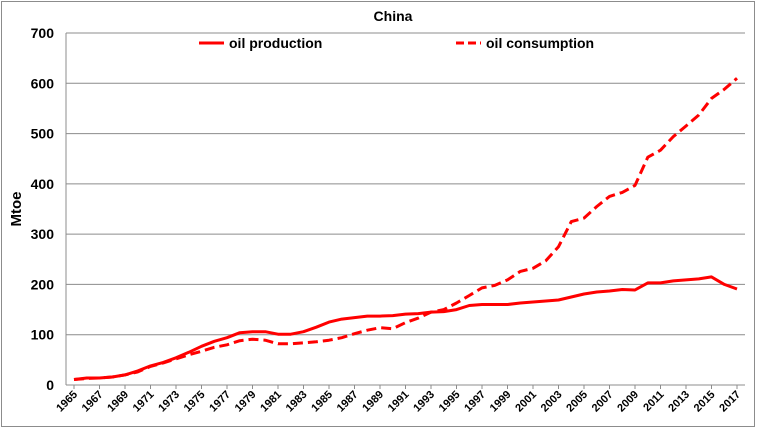  I want to click on x-tick-label-1971: 1971, so click(144, 402).